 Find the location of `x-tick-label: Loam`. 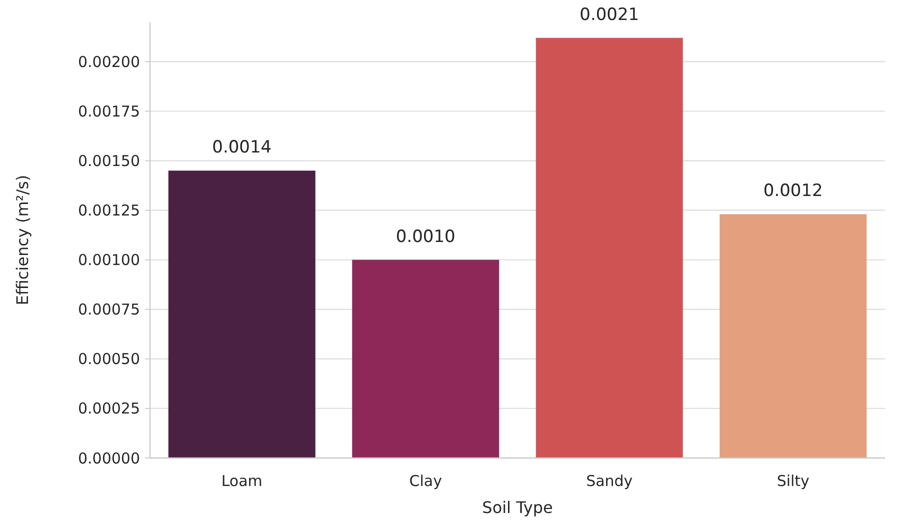

x-tick-label: Loam is located at coordinates (241, 481).